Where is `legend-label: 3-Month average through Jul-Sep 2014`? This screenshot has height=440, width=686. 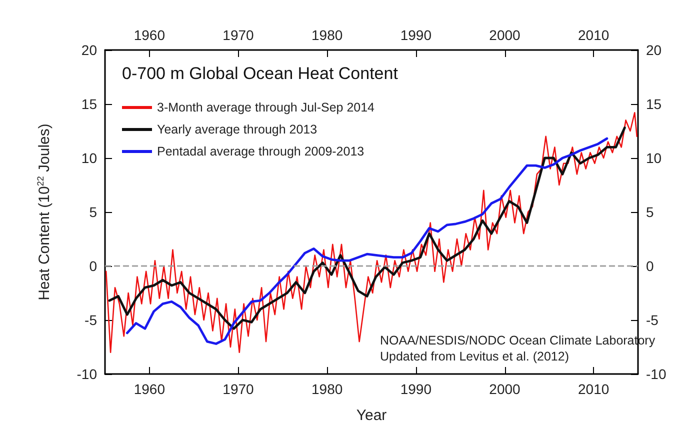
legend-label: 3-Month average through Jul-Sep 2014 is located at coordinates (266, 107).